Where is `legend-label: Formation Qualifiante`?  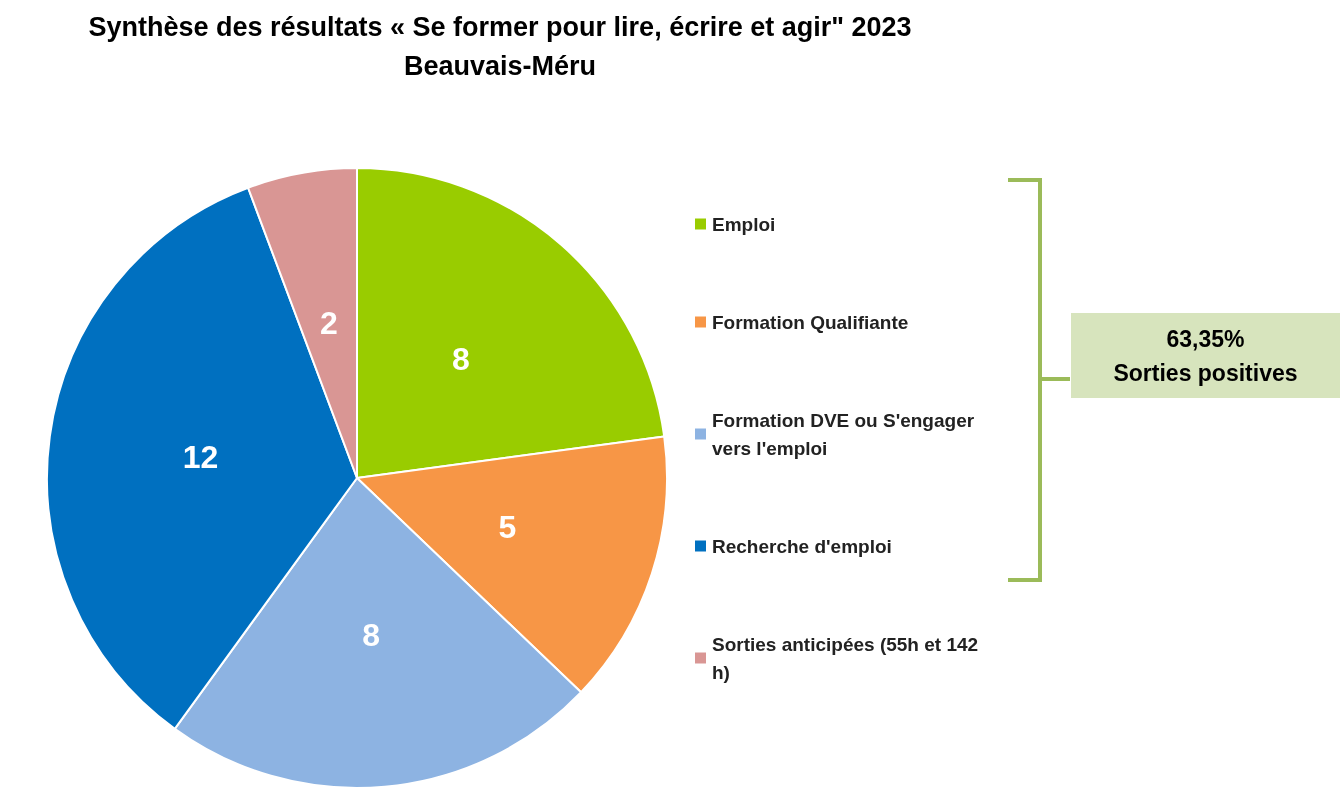 legend-label: Formation Qualifiante is located at coordinates (810, 322).